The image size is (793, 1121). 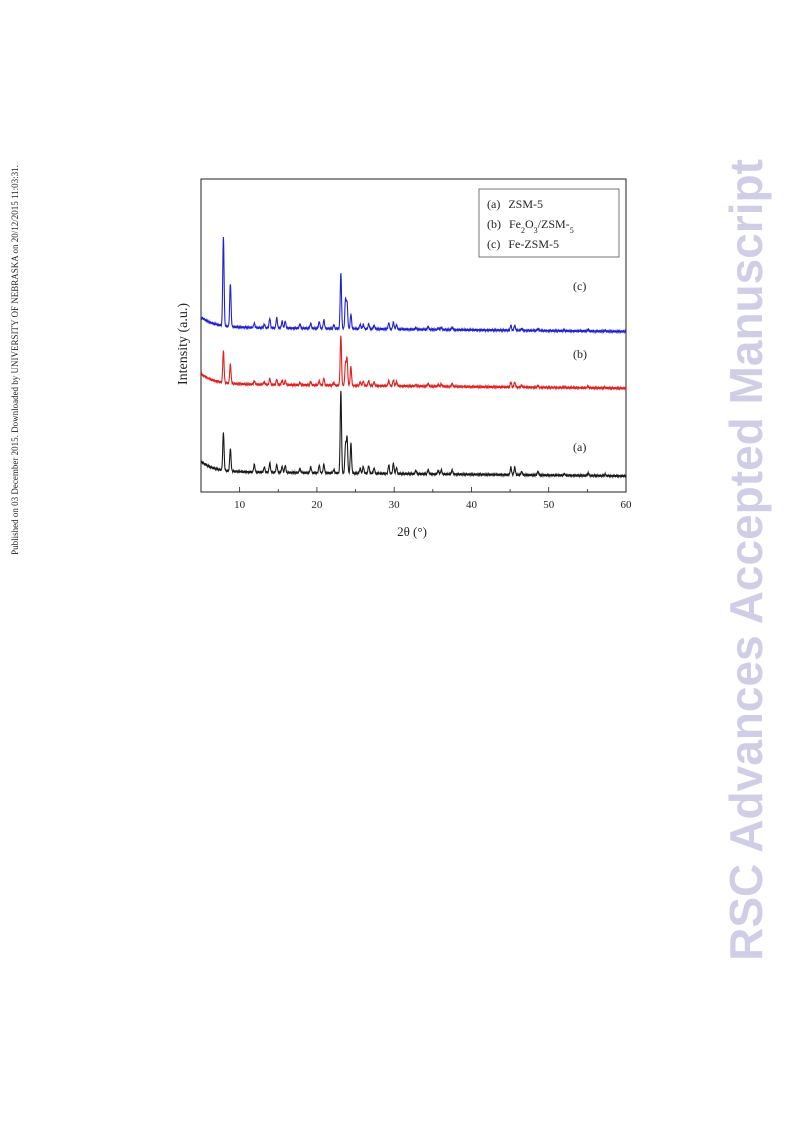 I want to click on x-axis: 10 20 30 40 50 60, so click(x=433, y=499).